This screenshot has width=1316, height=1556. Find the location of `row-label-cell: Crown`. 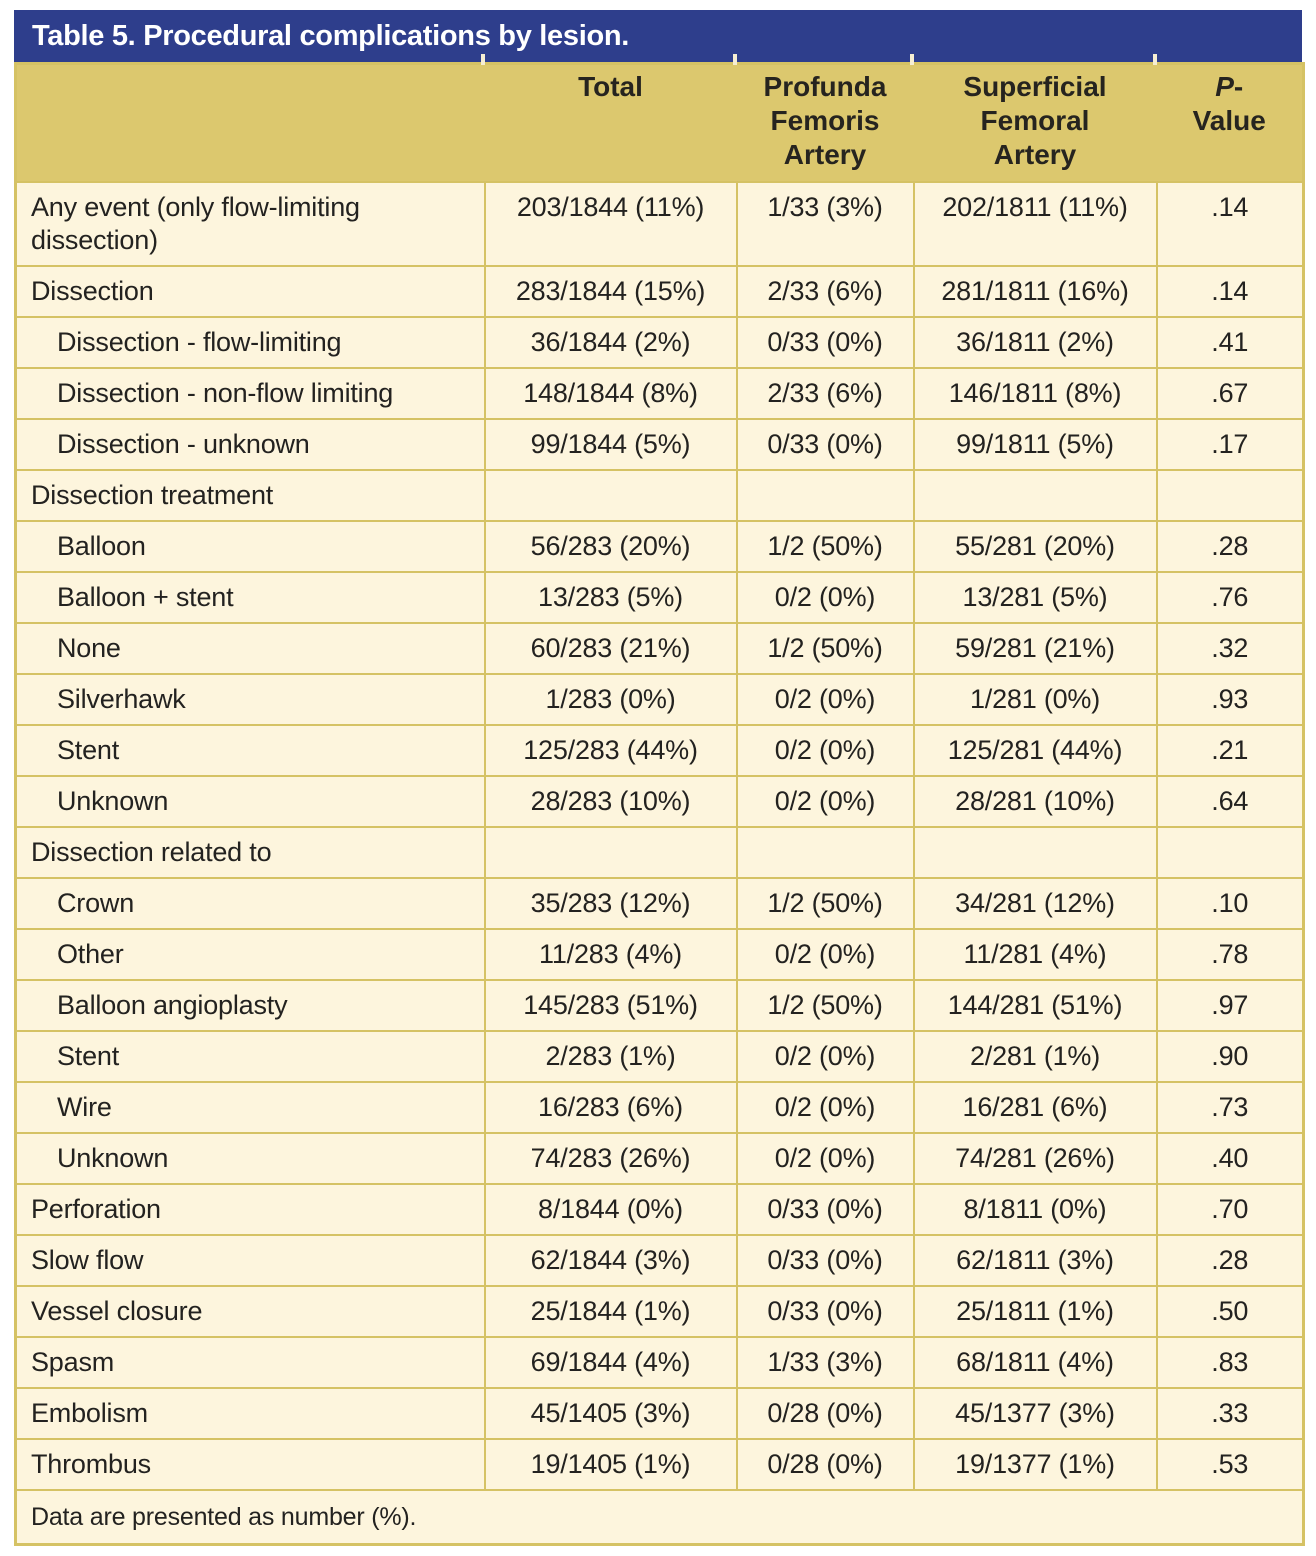

row-label-cell: Crown is located at coordinates (250, 903).